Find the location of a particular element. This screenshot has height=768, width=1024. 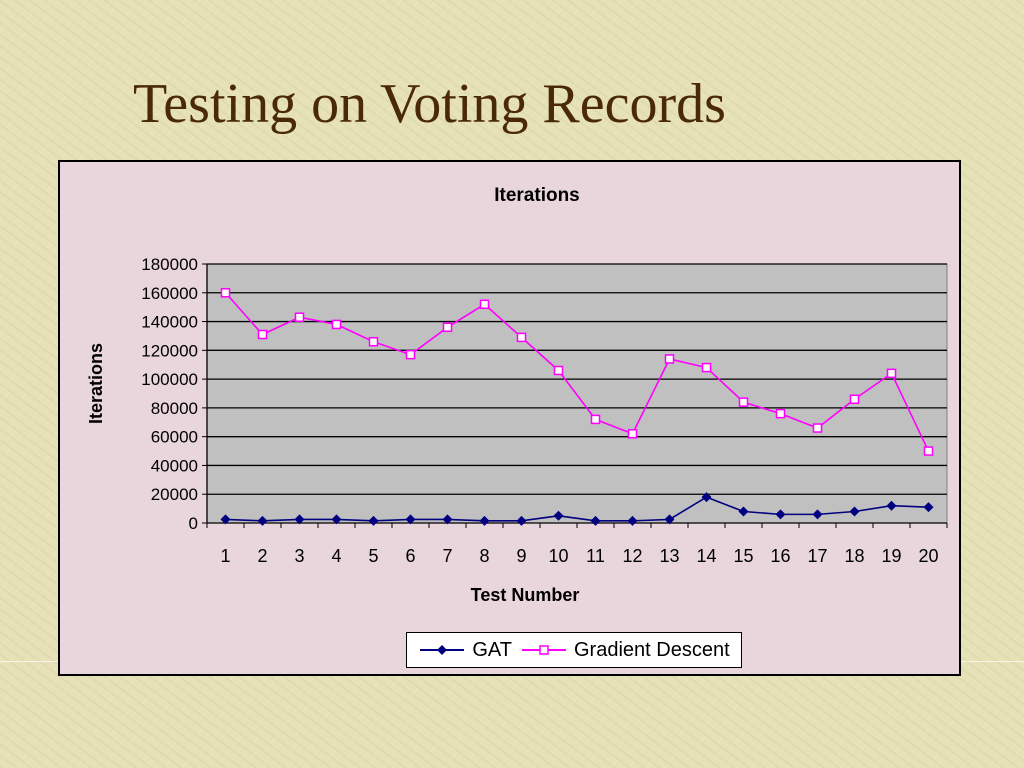

y-tick-label: 20000 is located at coordinates (174, 494).